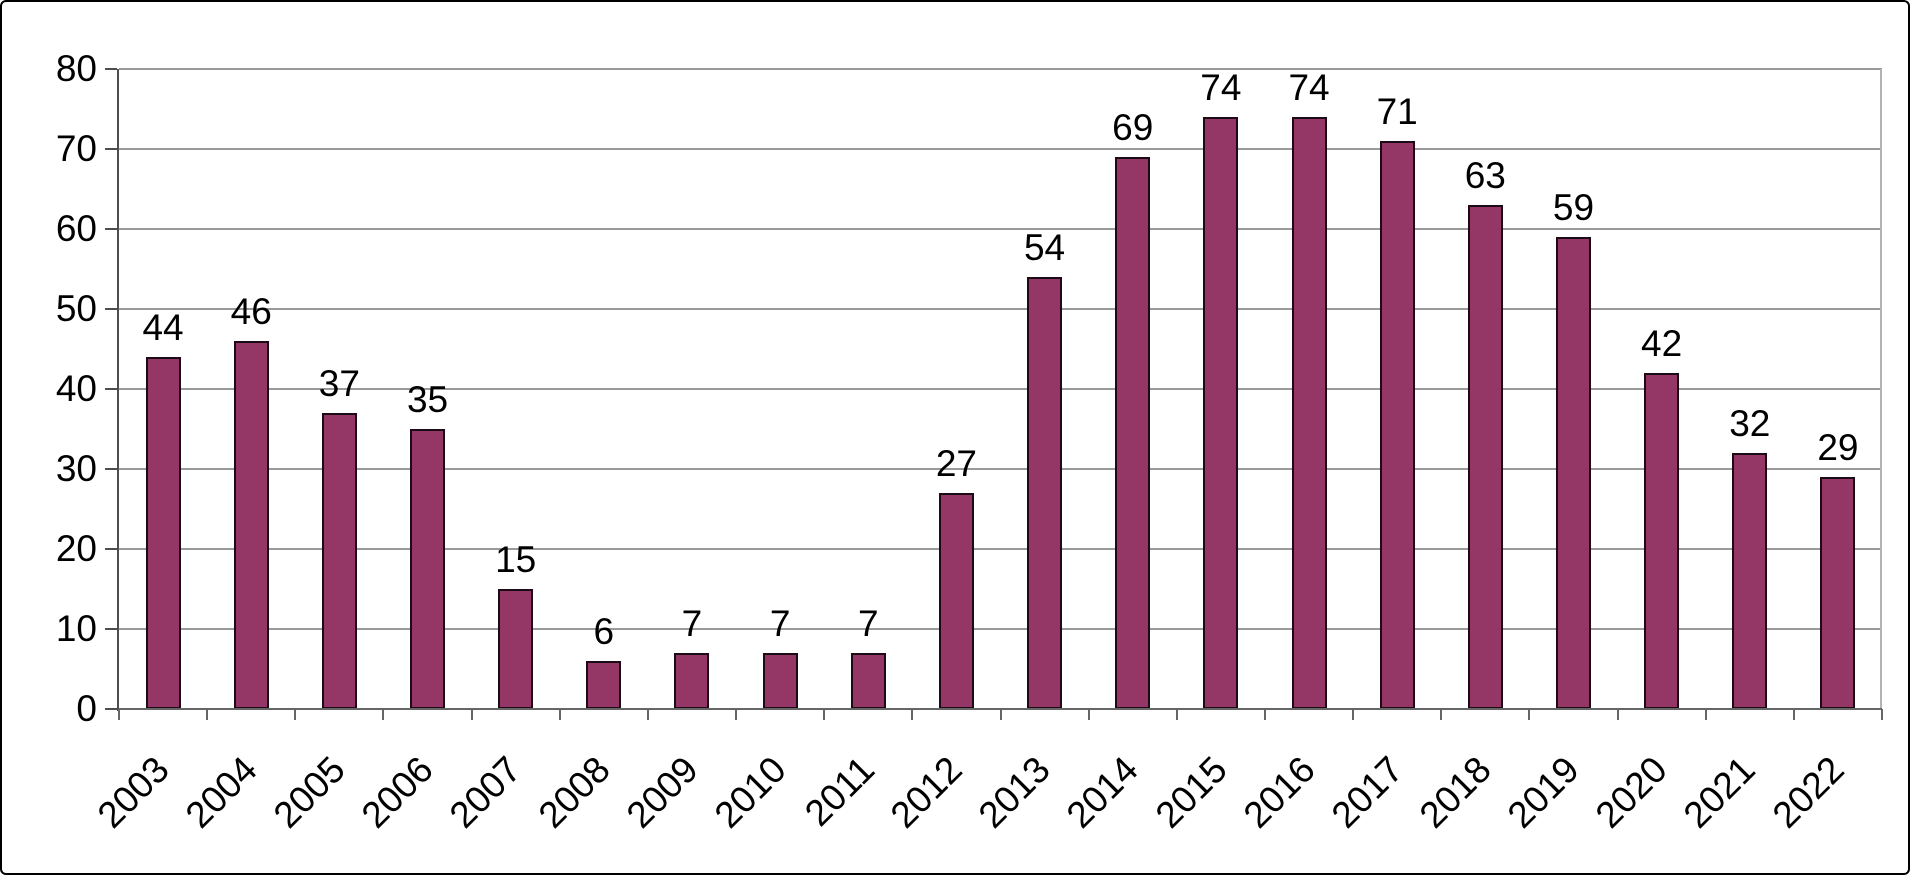 The height and width of the screenshot is (875, 1910). What do you see at coordinates (1221, 413) in the screenshot?
I see `bar-2015` at bounding box center [1221, 413].